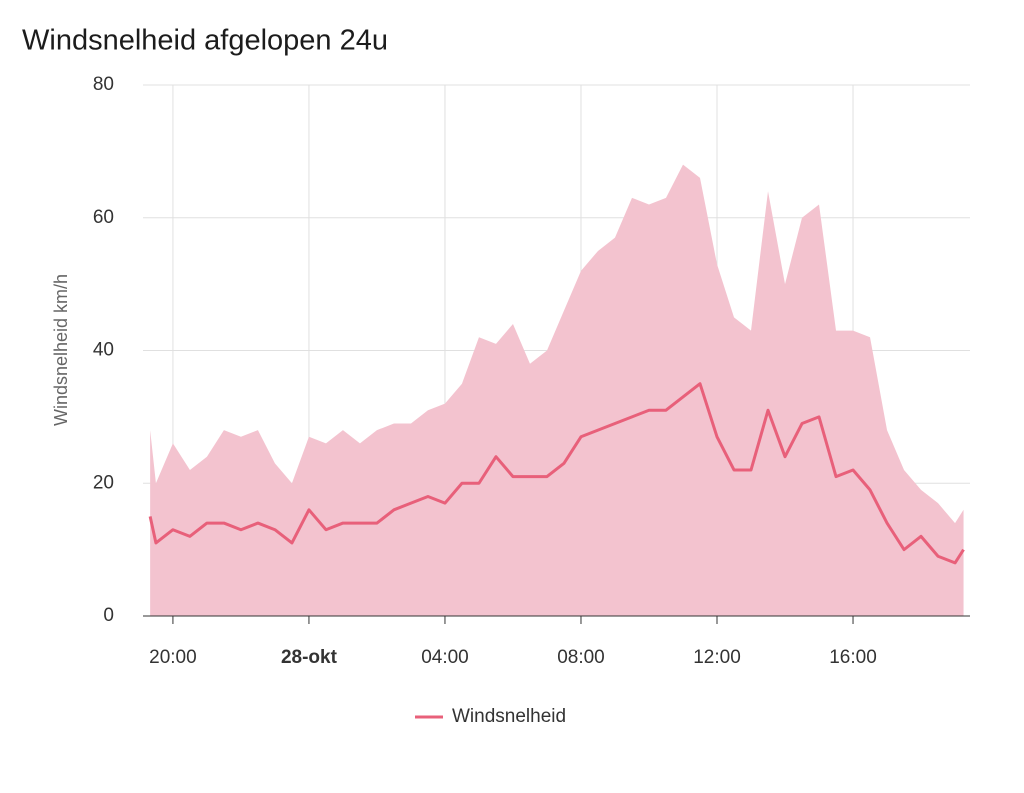 The height and width of the screenshot is (793, 1024). I want to click on chart-title: Windsnelheid afgelopen 24u, so click(205, 41).